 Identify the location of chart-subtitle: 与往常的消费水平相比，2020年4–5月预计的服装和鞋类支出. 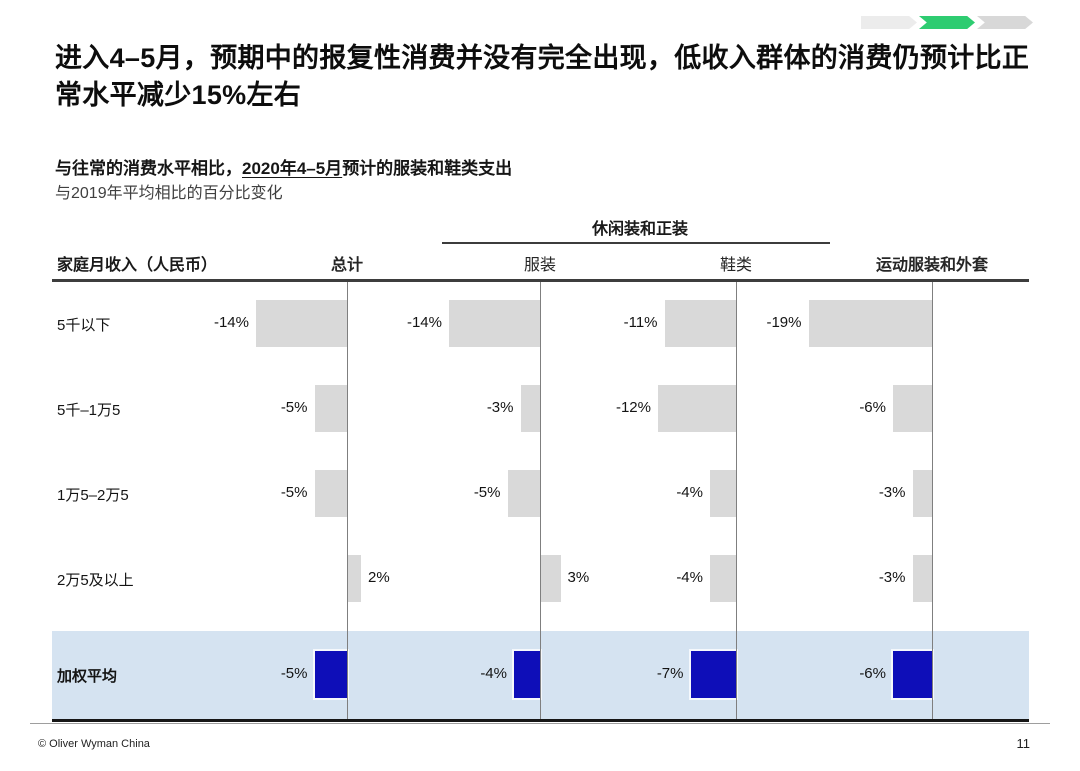
(283, 166).